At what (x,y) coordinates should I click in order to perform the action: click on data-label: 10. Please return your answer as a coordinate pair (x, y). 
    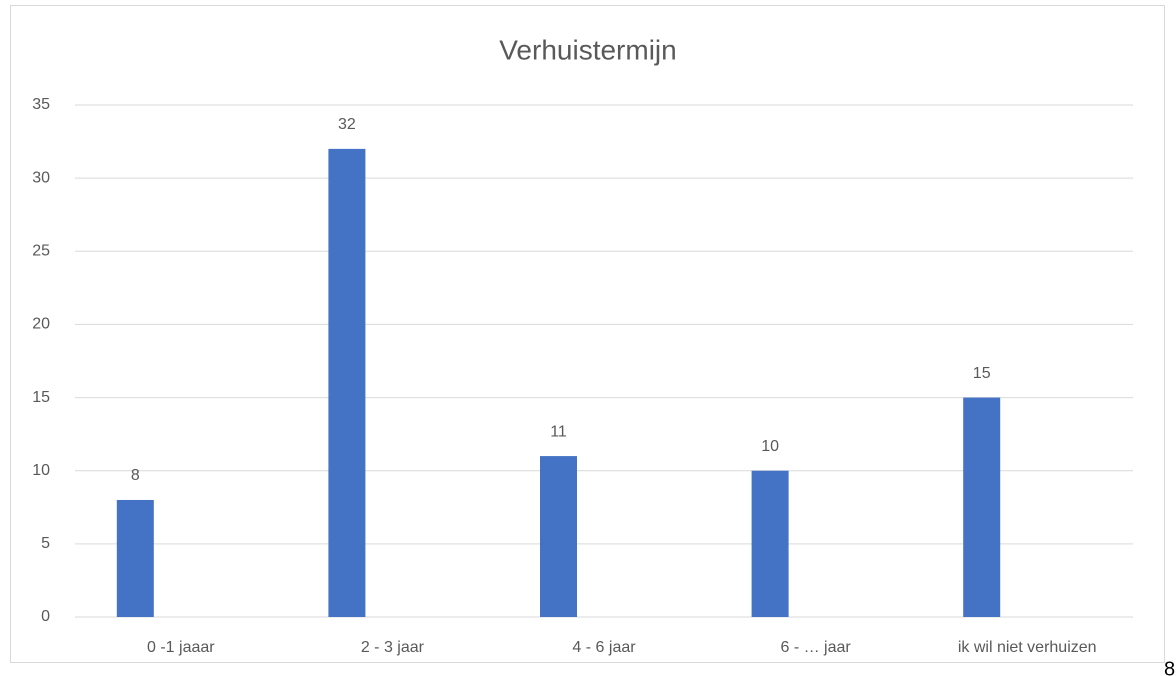
    Looking at the image, I should click on (770, 446).